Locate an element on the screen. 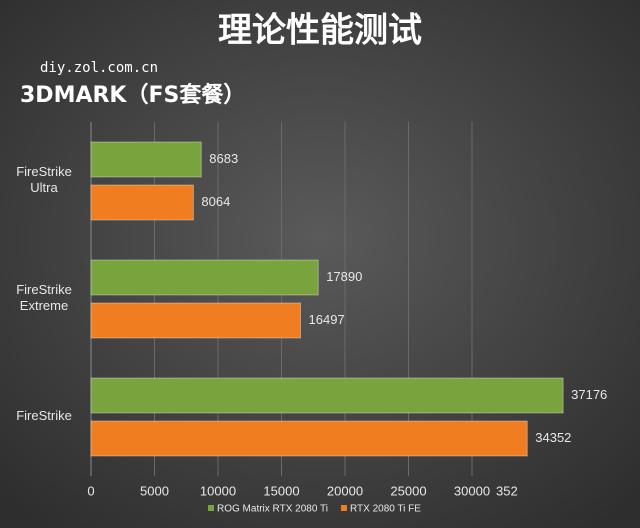 The width and height of the screenshot is (640, 528). x-tick-label: 20000 is located at coordinates (345, 490).